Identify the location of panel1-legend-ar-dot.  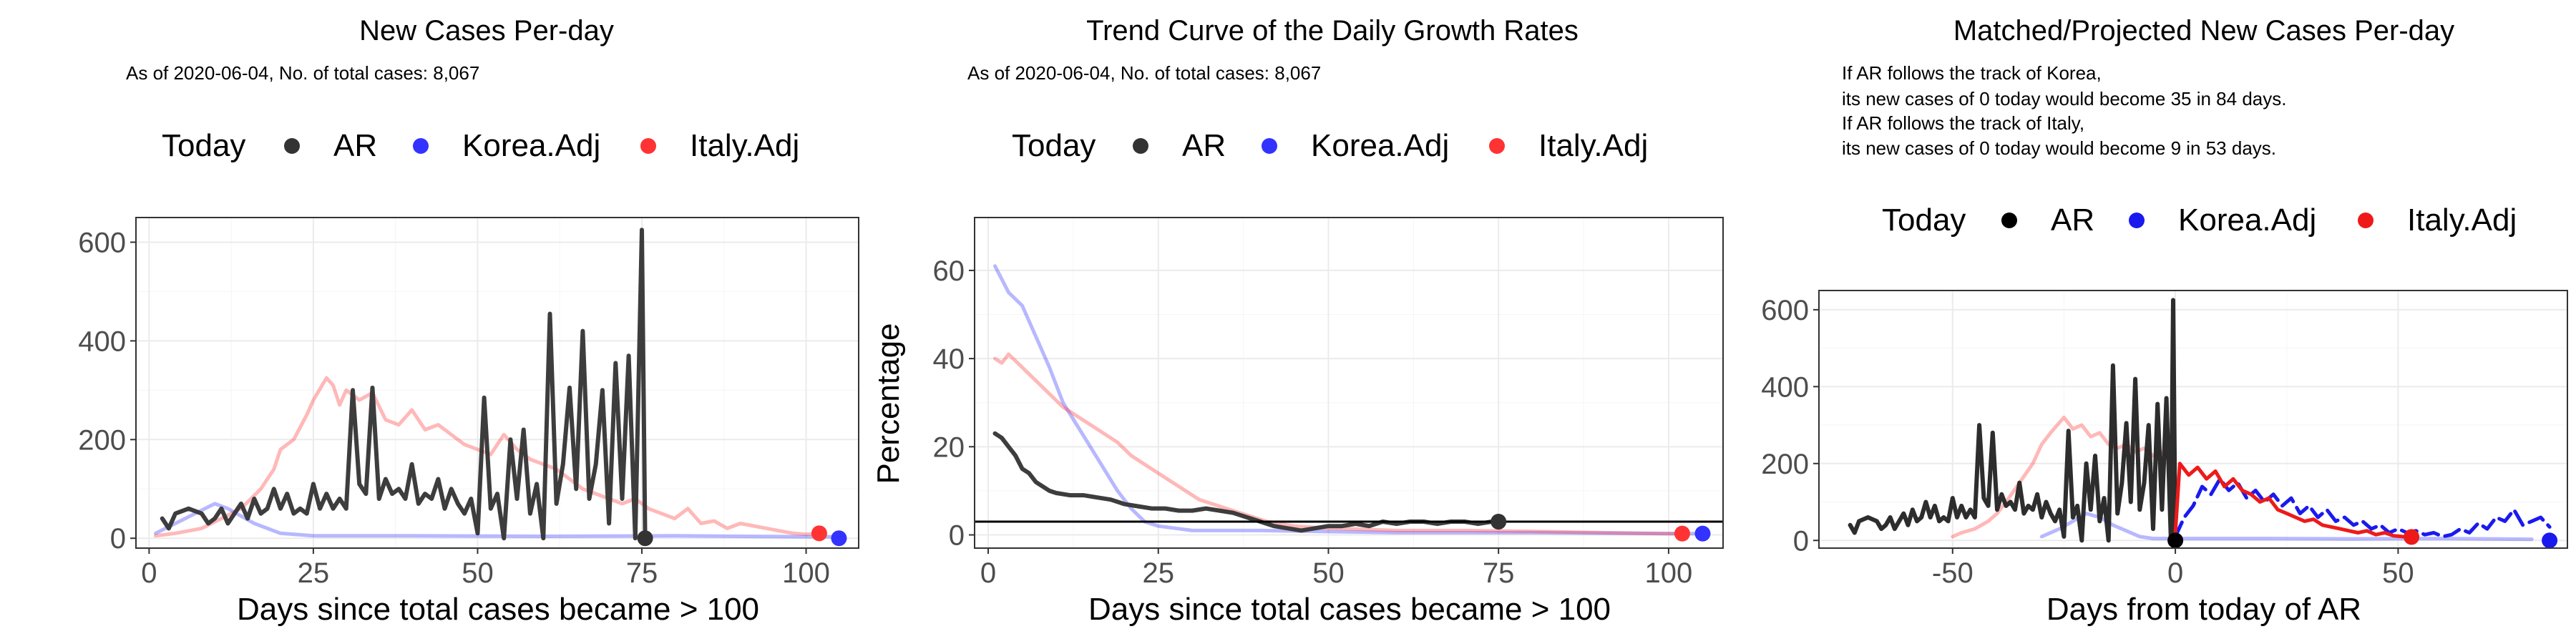
(292, 146).